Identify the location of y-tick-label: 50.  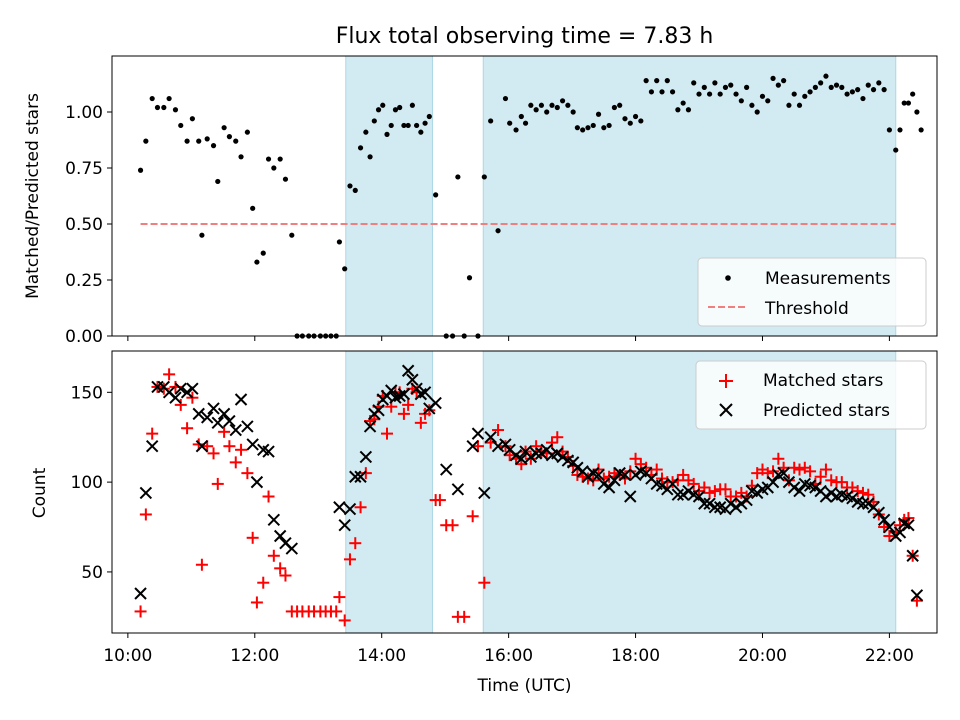
(92, 573).